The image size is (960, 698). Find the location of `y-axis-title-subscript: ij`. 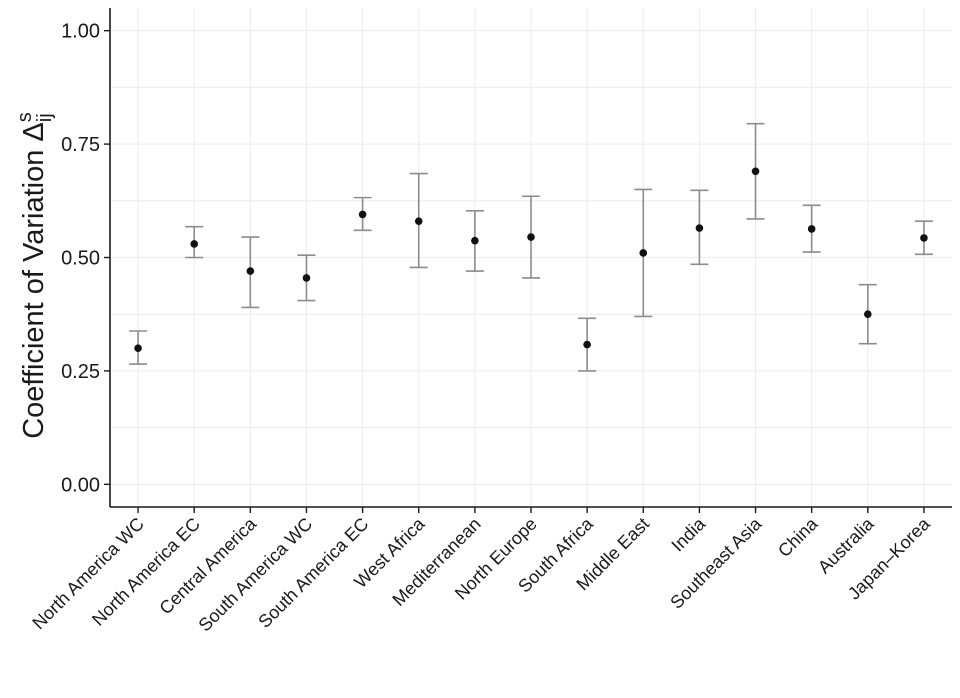

y-axis-title-subscript: ij is located at coordinates (45, 117).